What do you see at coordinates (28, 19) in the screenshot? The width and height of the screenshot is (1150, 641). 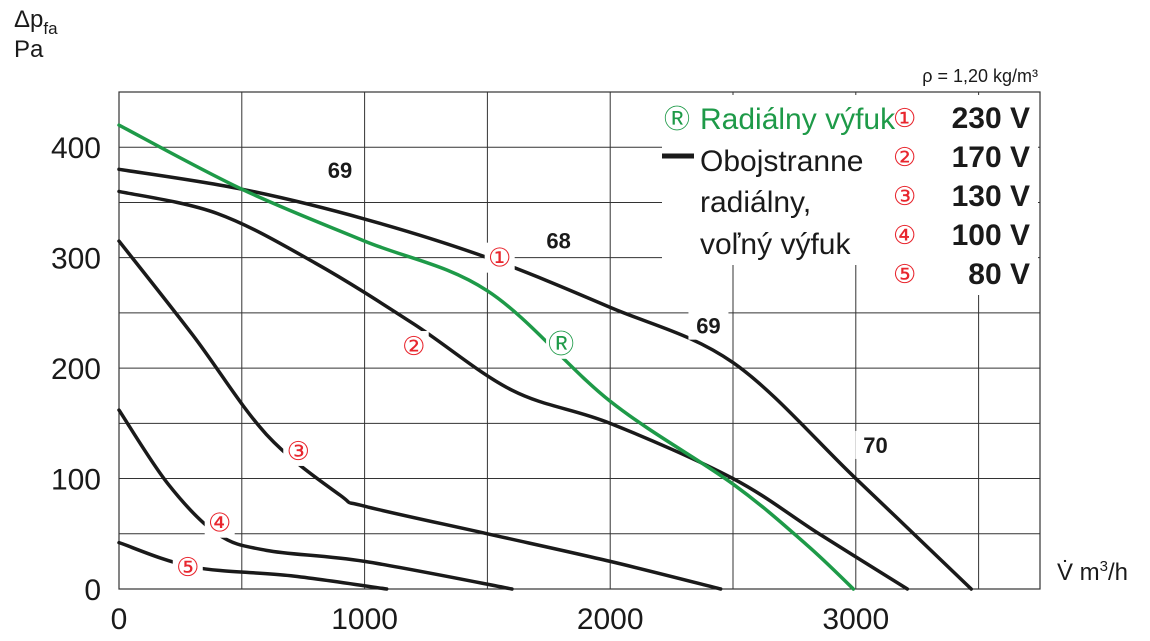 I see `y-axis-label-main: Δp` at bounding box center [28, 19].